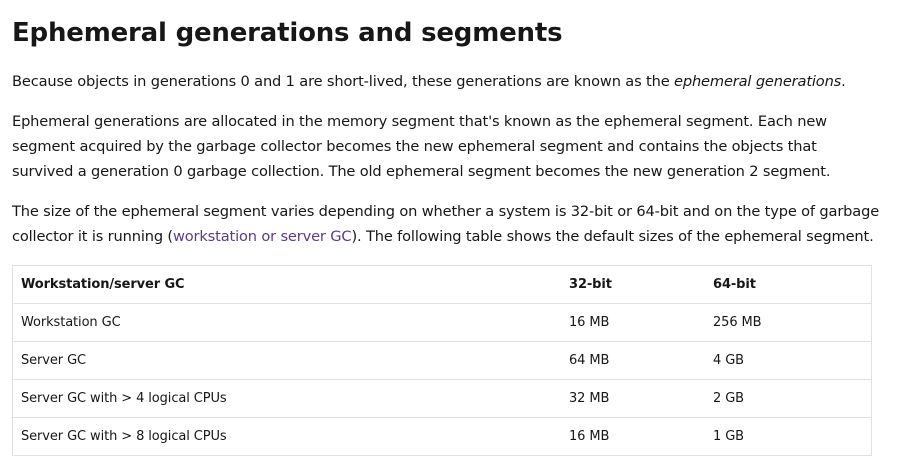  What do you see at coordinates (788, 360) in the screenshot?
I see `cell-64-bit: 4 GB` at bounding box center [788, 360].